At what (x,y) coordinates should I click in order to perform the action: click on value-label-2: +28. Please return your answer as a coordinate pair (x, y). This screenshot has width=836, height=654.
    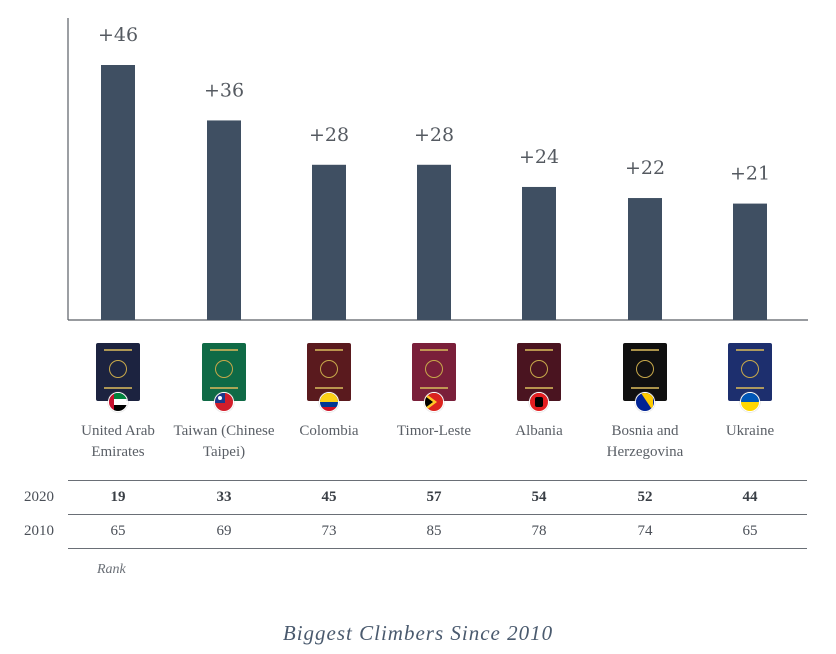
    Looking at the image, I should click on (329, 135).